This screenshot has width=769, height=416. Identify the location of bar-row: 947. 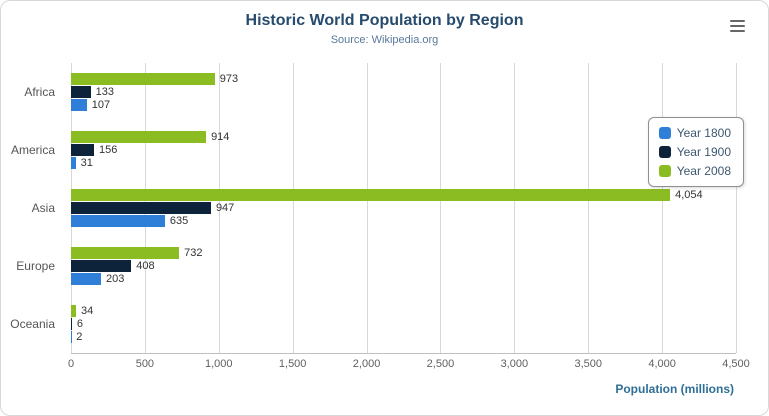
(403, 208).